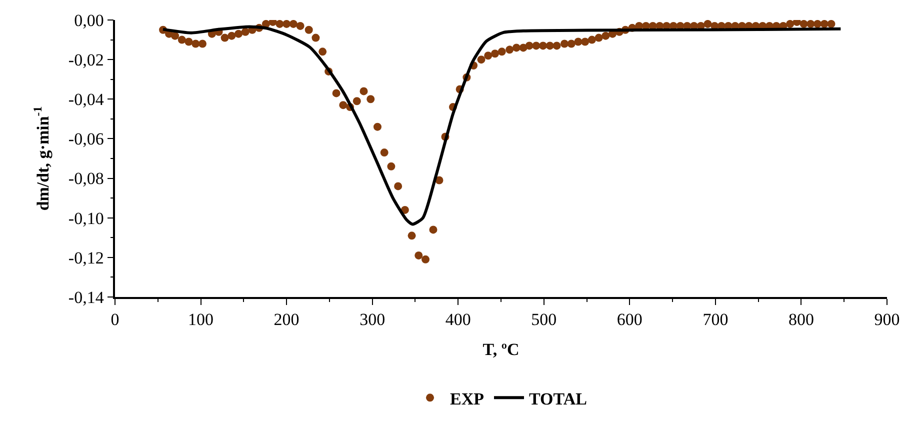  What do you see at coordinates (115, 320) in the screenshot?
I see `x-tick-label: 0` at bounding box center [115, 320].